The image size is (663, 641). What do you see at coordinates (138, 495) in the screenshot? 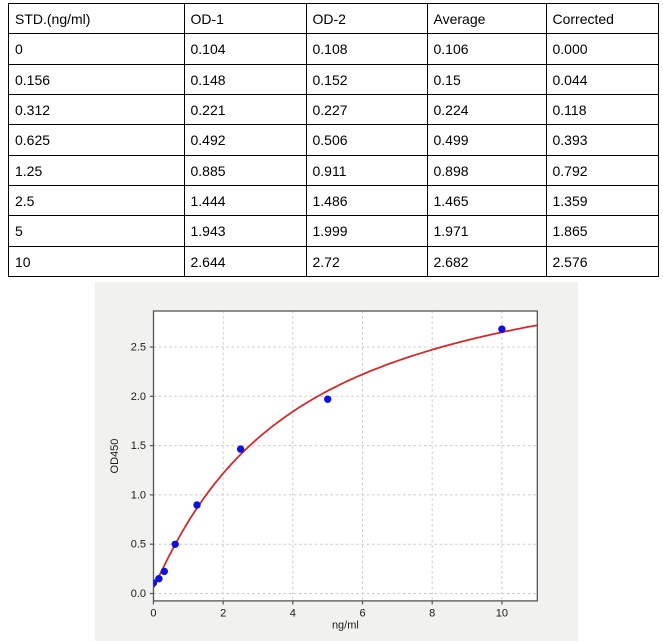
I see `svg-text: 1.0` at bounding box center [138, 495].